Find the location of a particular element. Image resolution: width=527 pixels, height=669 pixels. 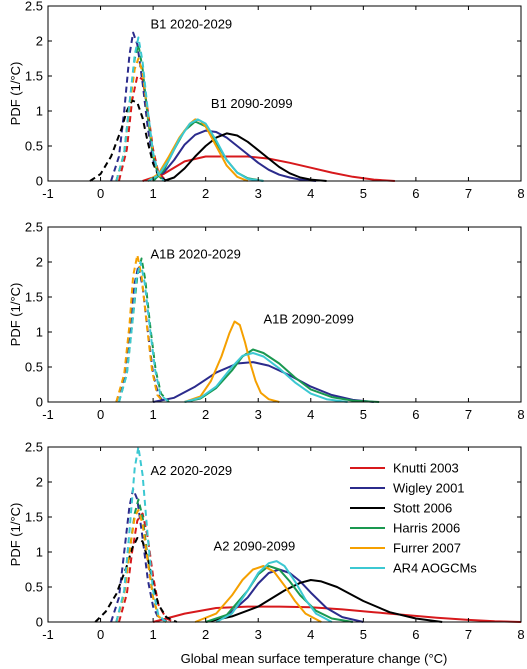

series-line-knutti-2003-2020-2029 is located at coordinates (142, 128).